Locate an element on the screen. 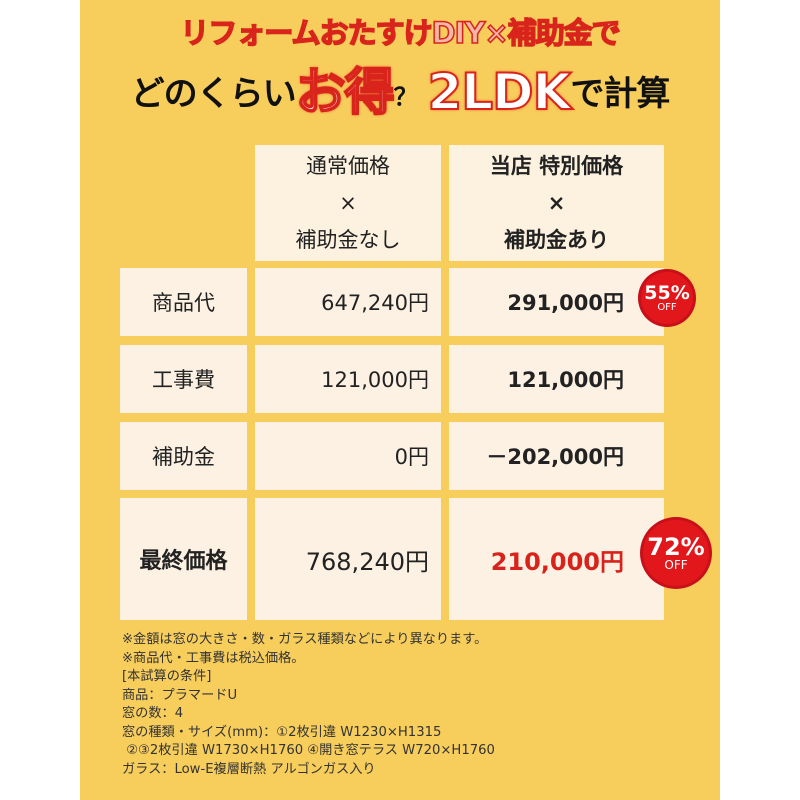 This screenshot has height=800, width=800. row-label: 最終価格 is located at coordinates (183, 559).